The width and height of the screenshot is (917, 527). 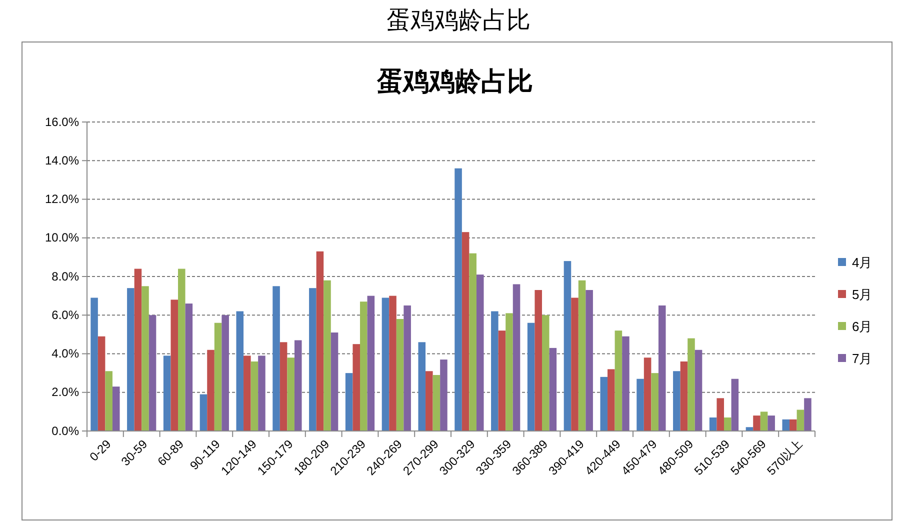 What do you see at coordinates (454, 82) in the screenshot?
I see `chart-title: 蛋鸡鸡龄占比` at bounding box center [454, 82].